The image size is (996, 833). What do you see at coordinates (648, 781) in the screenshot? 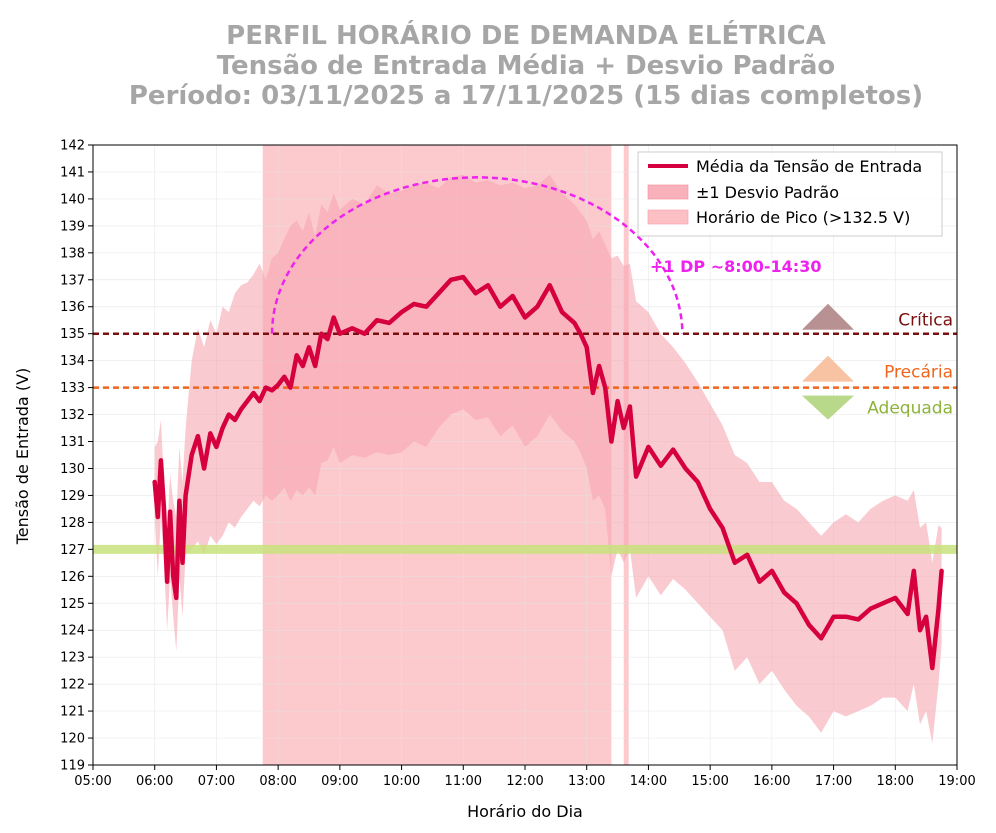
I see `x-tick-label-9: 14:00` at bounding box center [648, 781].